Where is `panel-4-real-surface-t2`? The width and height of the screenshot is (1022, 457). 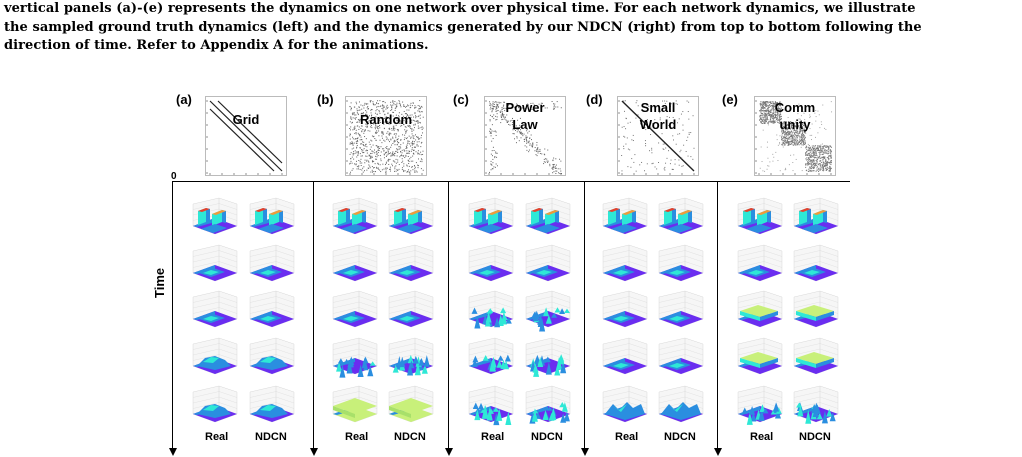 panel-4-real-surface-t2 is located at coordinates (760, 311).